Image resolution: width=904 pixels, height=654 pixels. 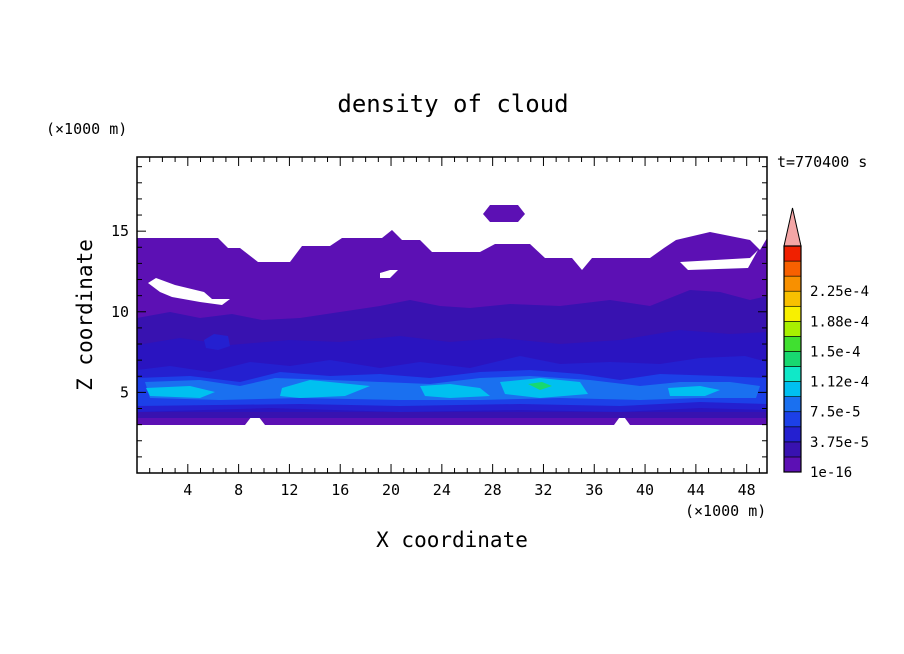 I want to click on y-axis-label: Z coordinate, so click(x=85, y=315).